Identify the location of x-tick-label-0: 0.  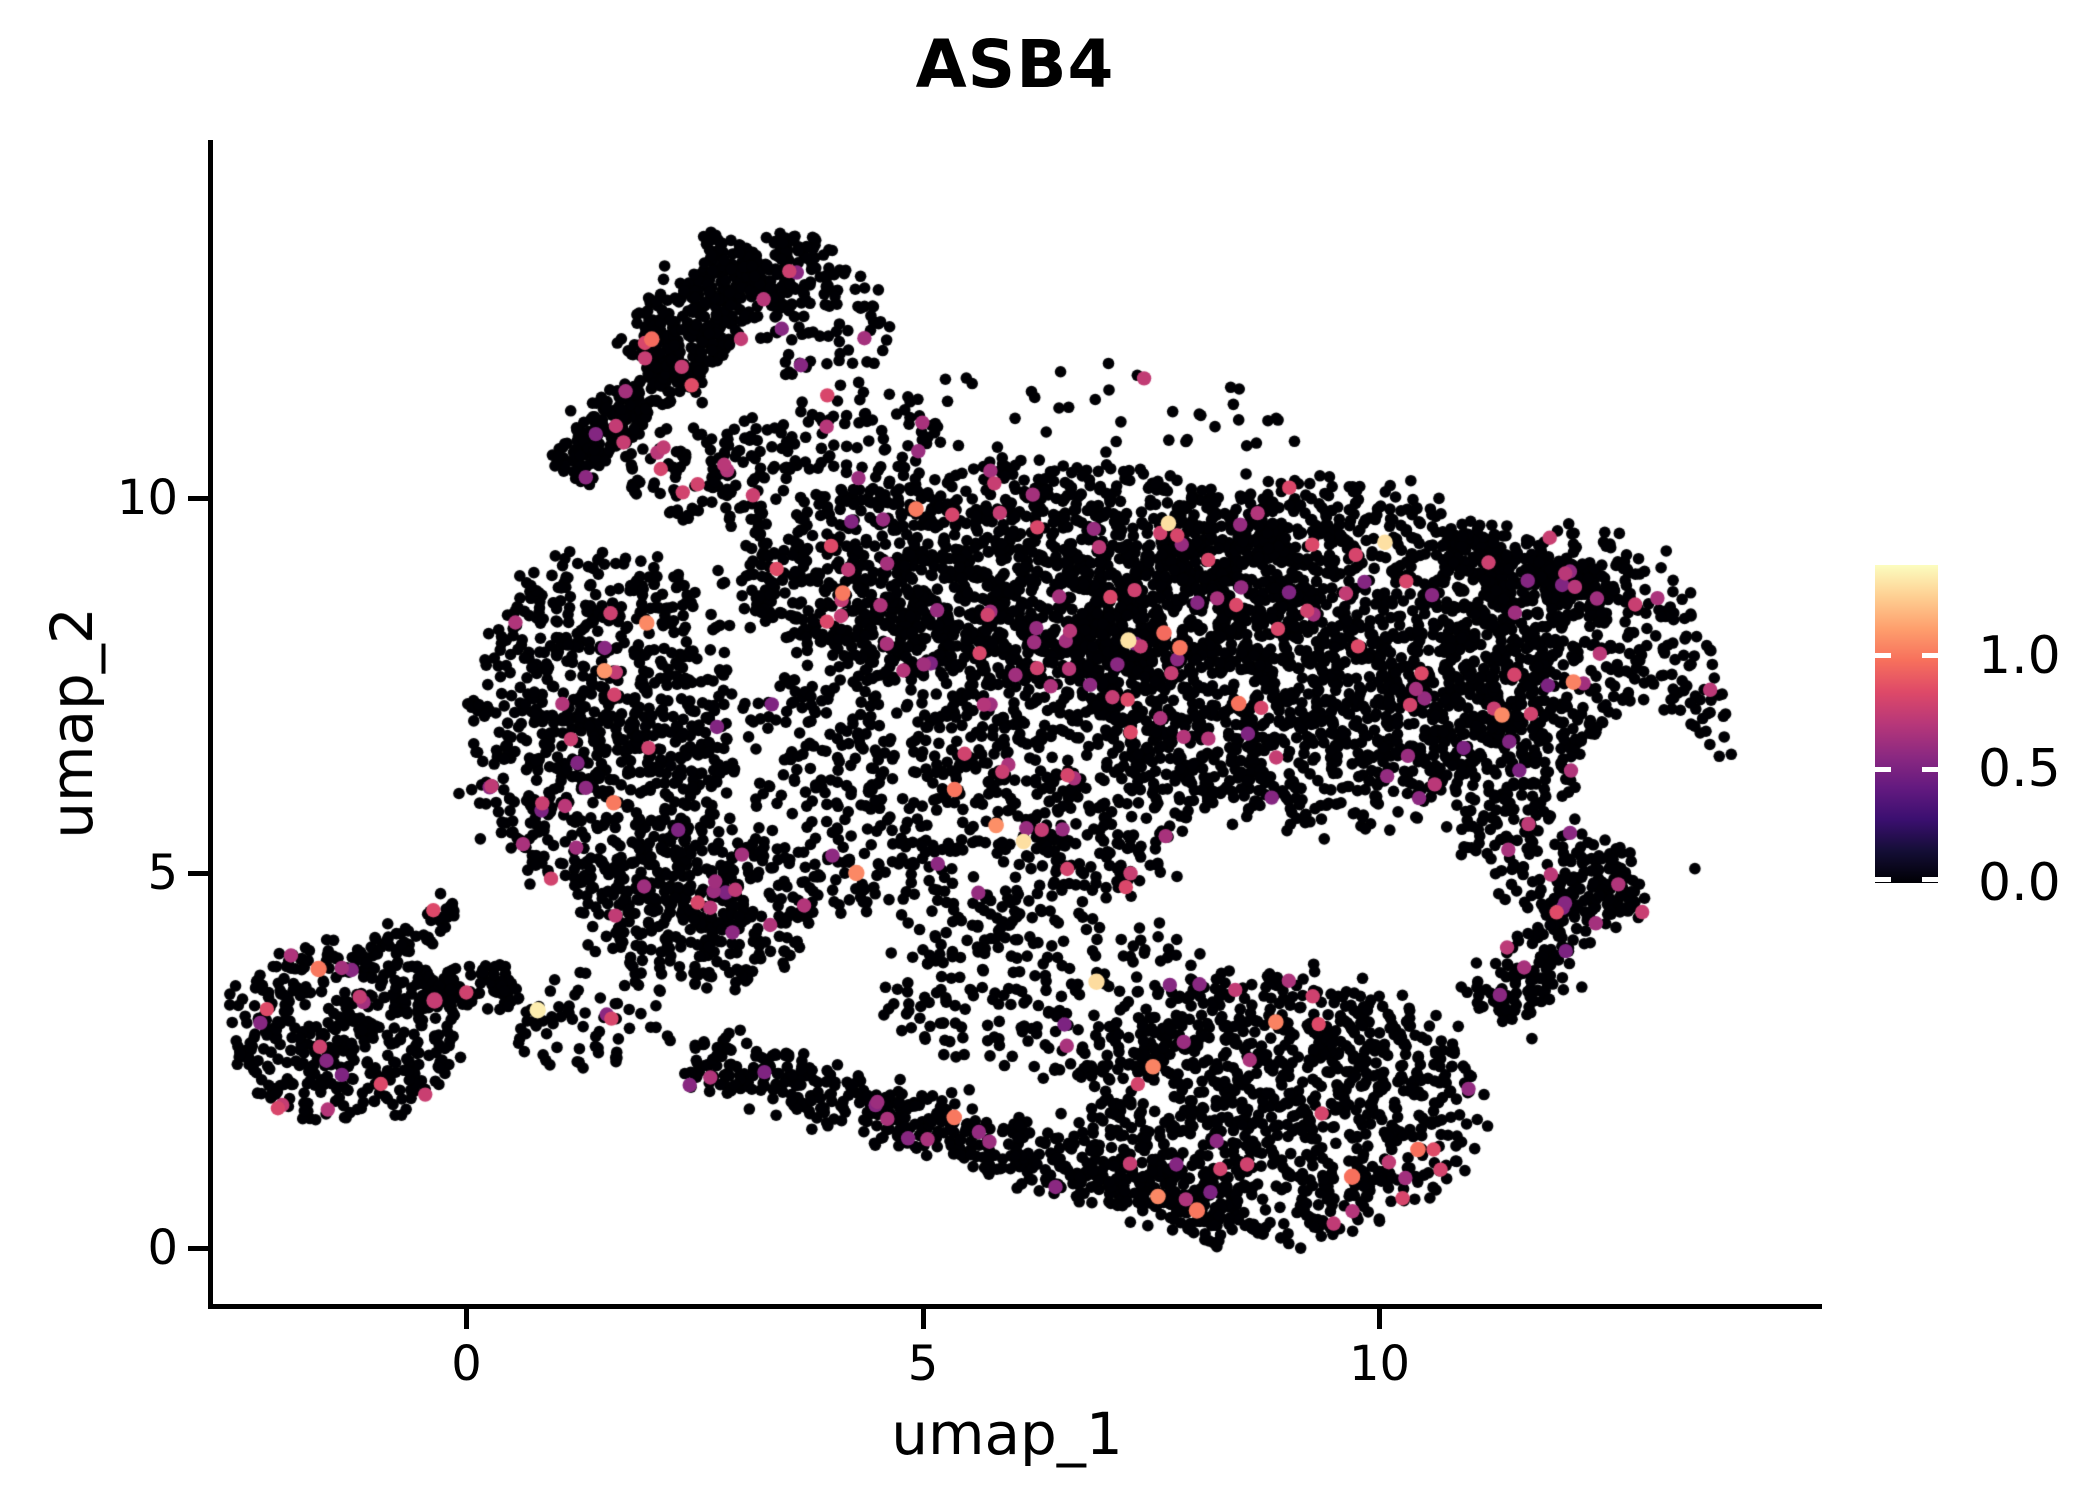
(466, 1364).